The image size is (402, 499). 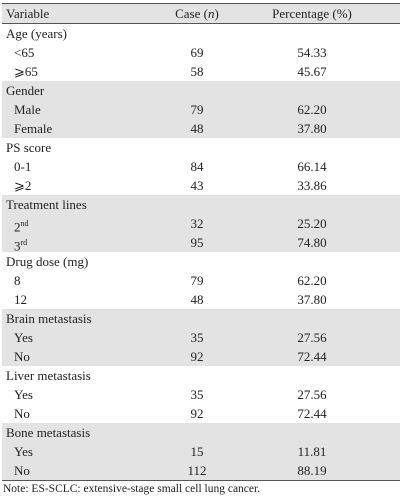 I want to click on group-row: Drug dose (mg), so click(x=201, y=261).